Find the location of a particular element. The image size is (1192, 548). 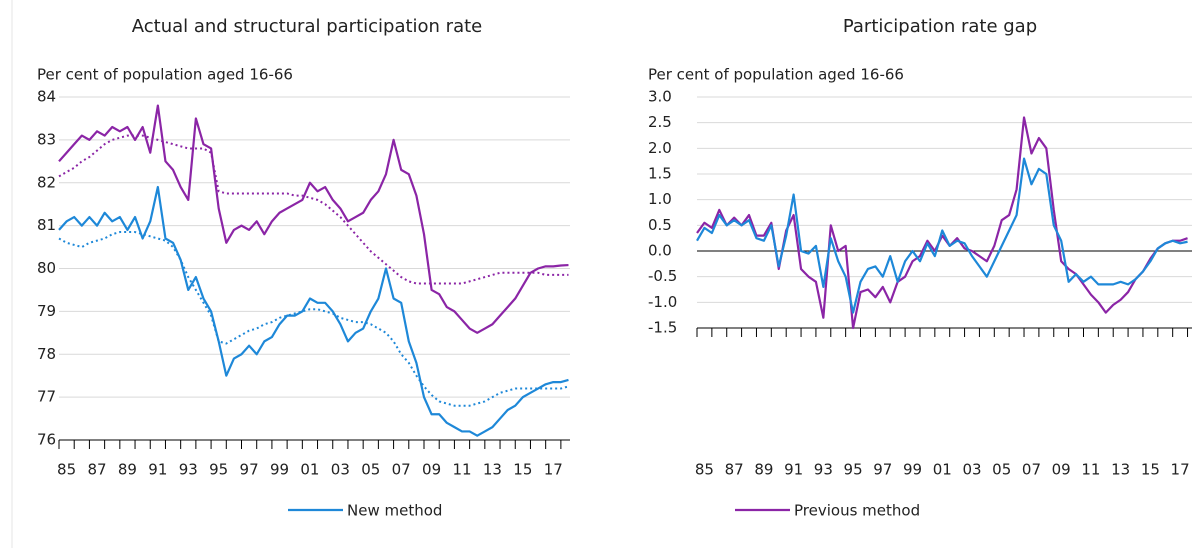

y-tick-label: -1.5 is located at coordinates (662, 328).